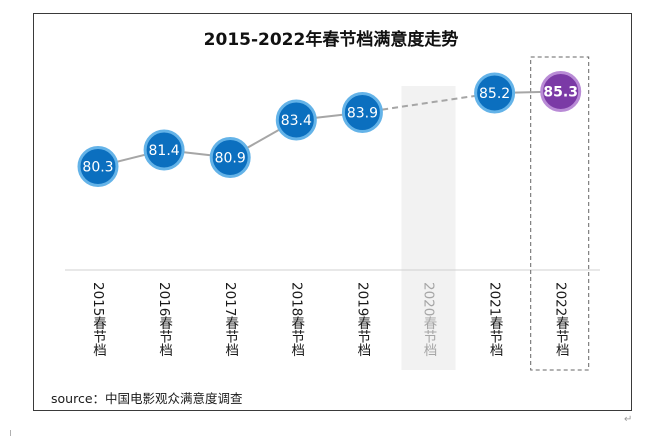  What do you see at coordinates (230, 319) in the screenshot?
I see `category-label-2017春节档: 2017春节档` at bounding box center [230, 319].